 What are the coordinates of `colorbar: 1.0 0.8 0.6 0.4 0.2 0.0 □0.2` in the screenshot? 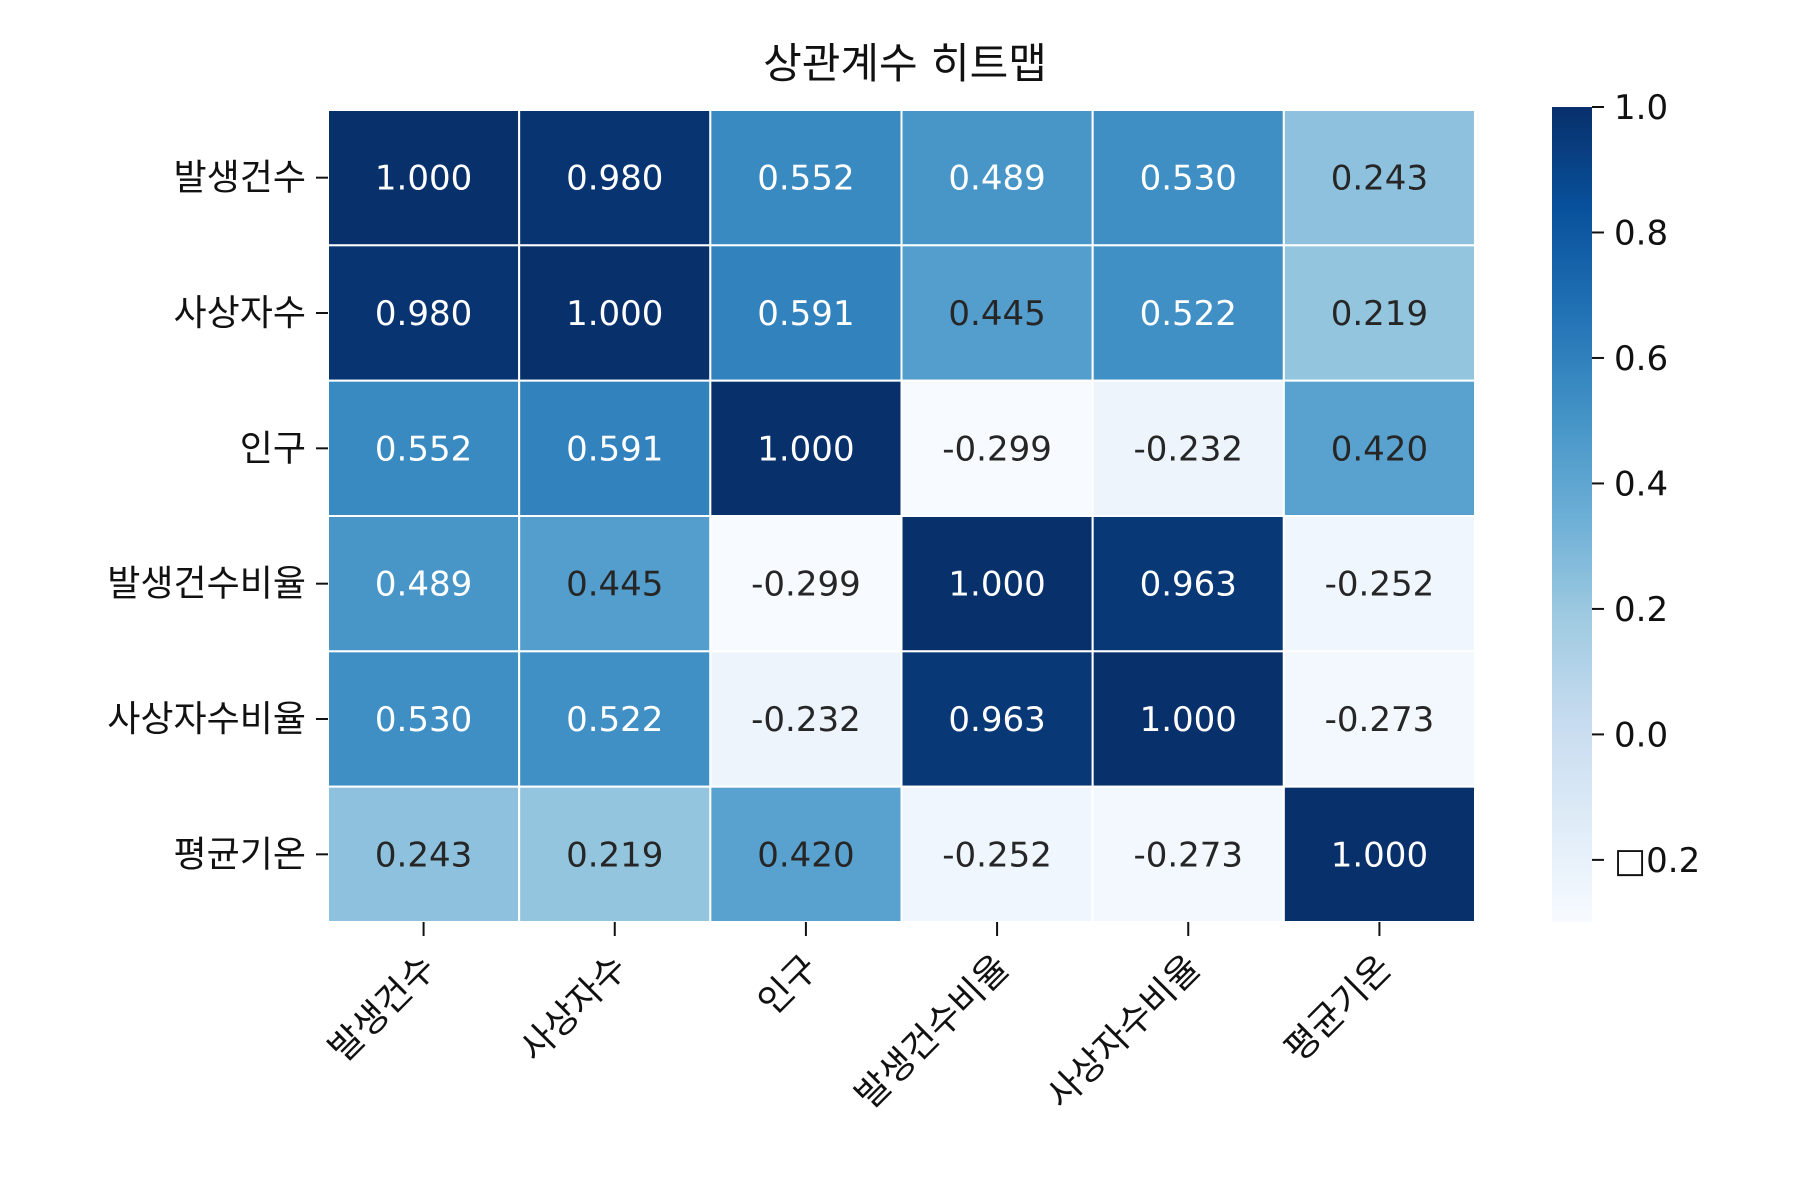 It's located at (1626, 505).